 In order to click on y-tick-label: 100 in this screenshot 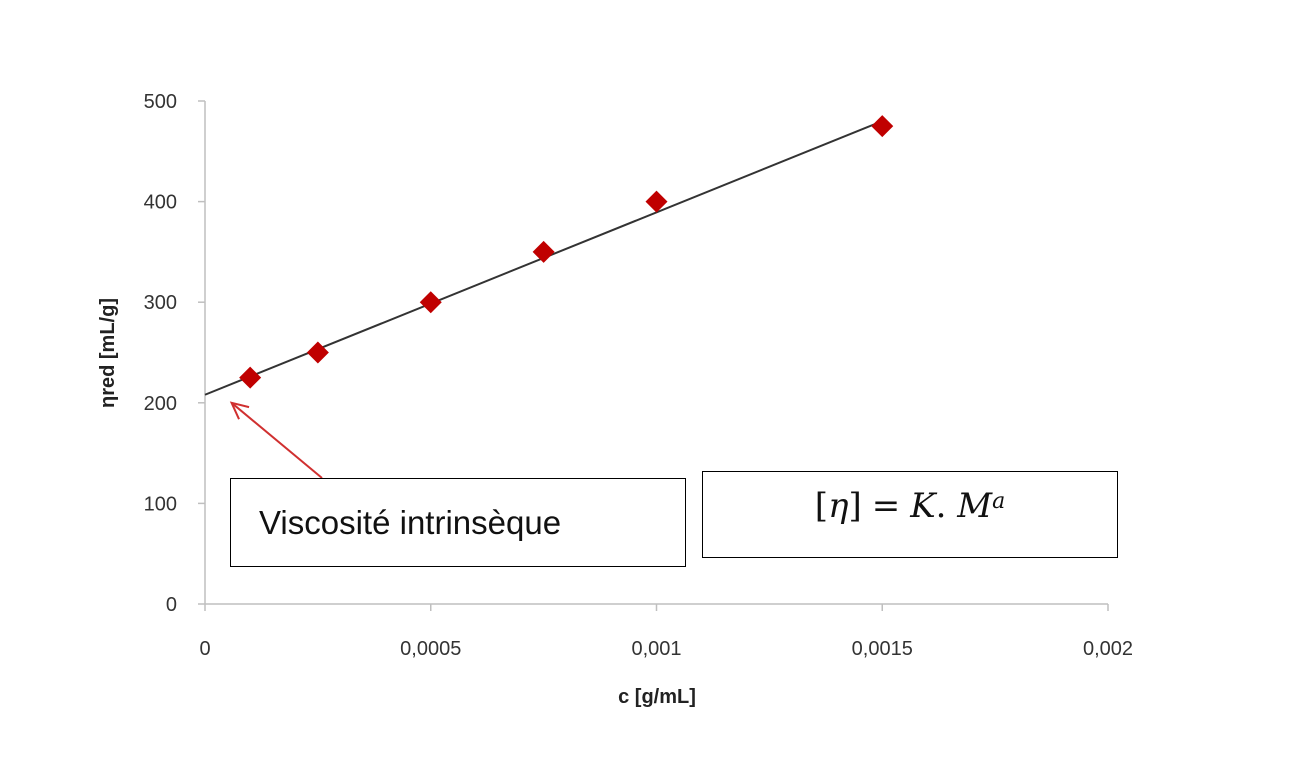, I will do `click(160, 504)`.